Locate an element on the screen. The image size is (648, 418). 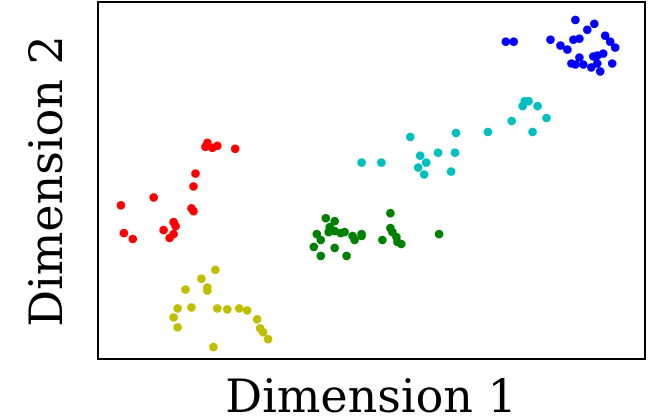
y-axis-label: Dimension 2 is located at coordinates (46, 181).